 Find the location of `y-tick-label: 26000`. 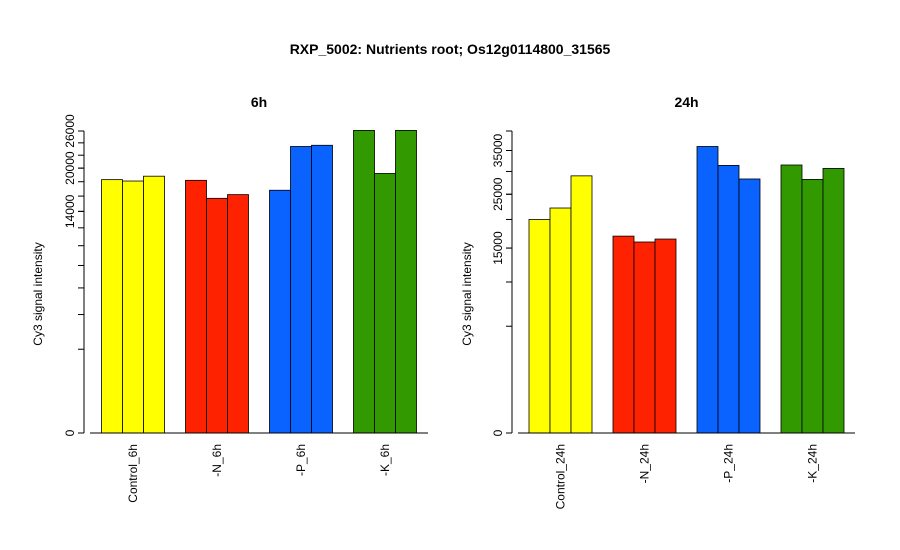

y-tick-label: 26000 is located at coordinates (70, 131).